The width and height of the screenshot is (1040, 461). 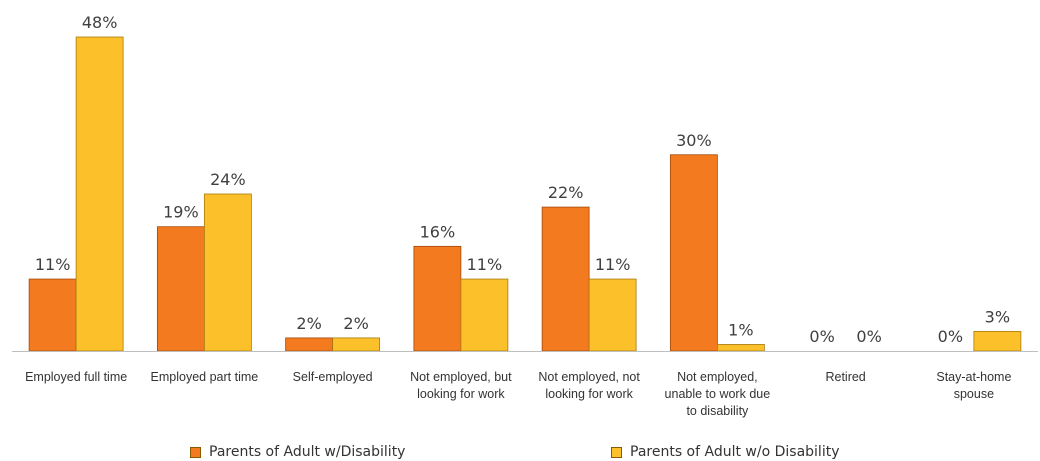 I want to click on value-label-with-disability-not-employed-but-looking-for-work: 16%, so click(x=438, y=231).